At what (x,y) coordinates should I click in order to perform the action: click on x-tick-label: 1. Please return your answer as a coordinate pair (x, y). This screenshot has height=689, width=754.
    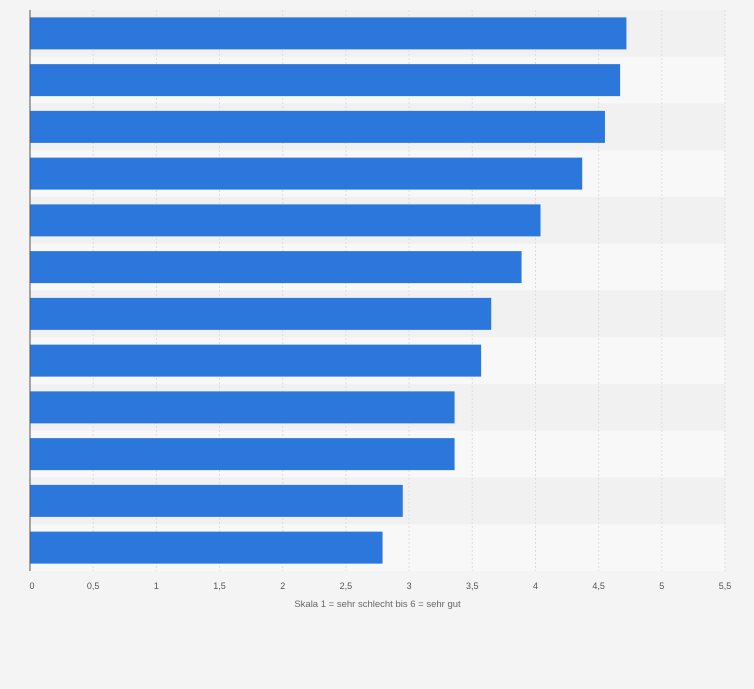
    Looking at the image, I should click on (156, 586).